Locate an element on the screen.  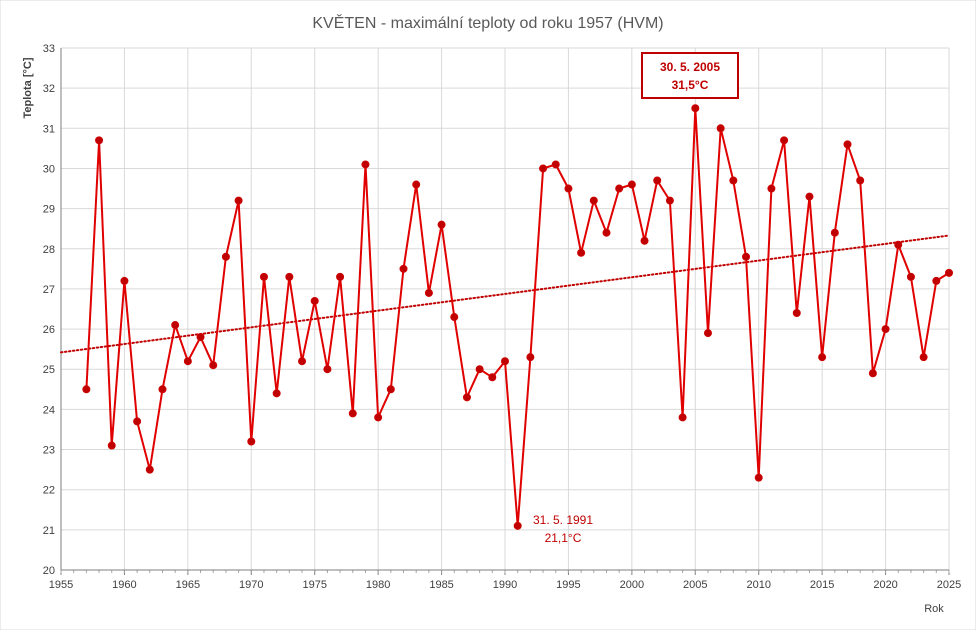
y-tick-label: 20 is located at coordinates (49, 571).